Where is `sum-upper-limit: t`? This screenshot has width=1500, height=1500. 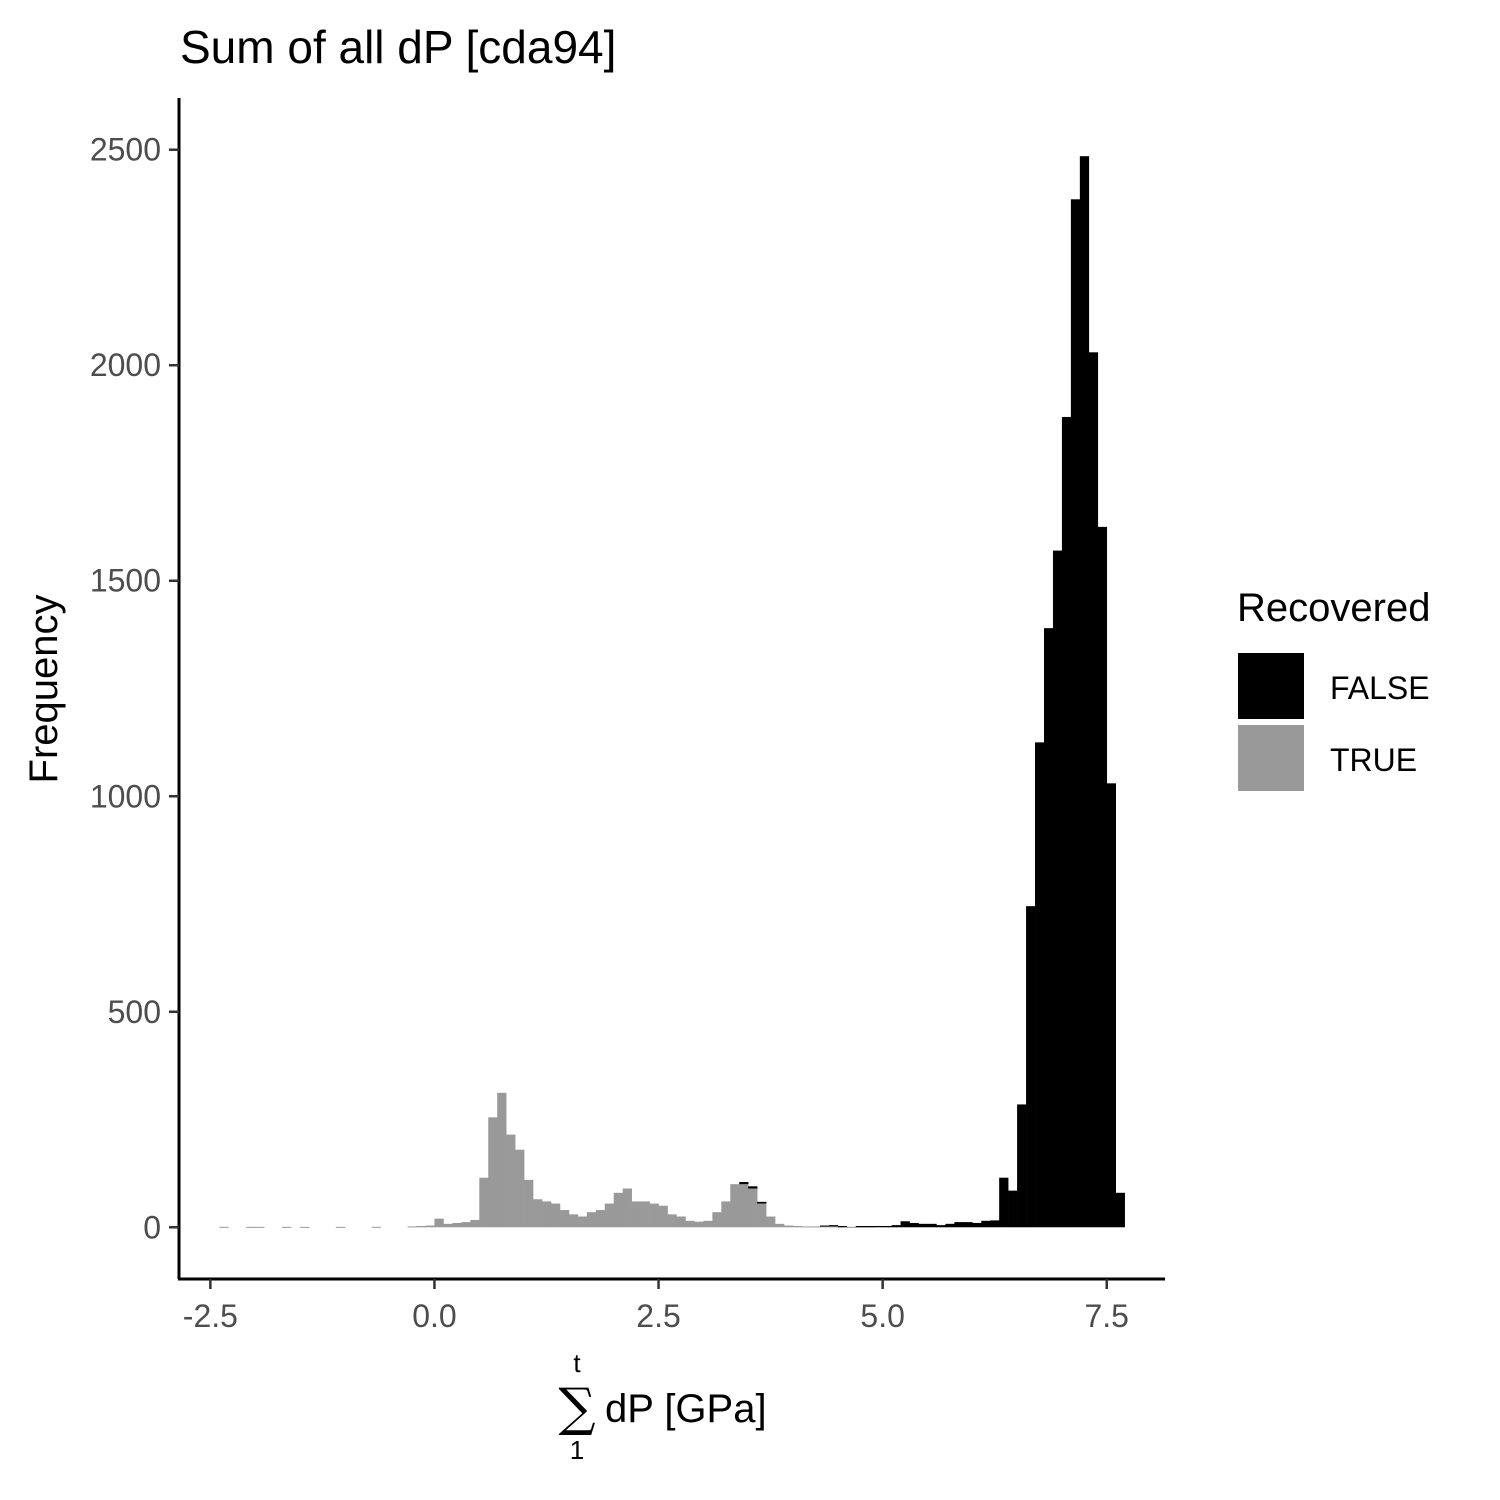 sum-upper-limit: t is located at coordinates (577, 1363).